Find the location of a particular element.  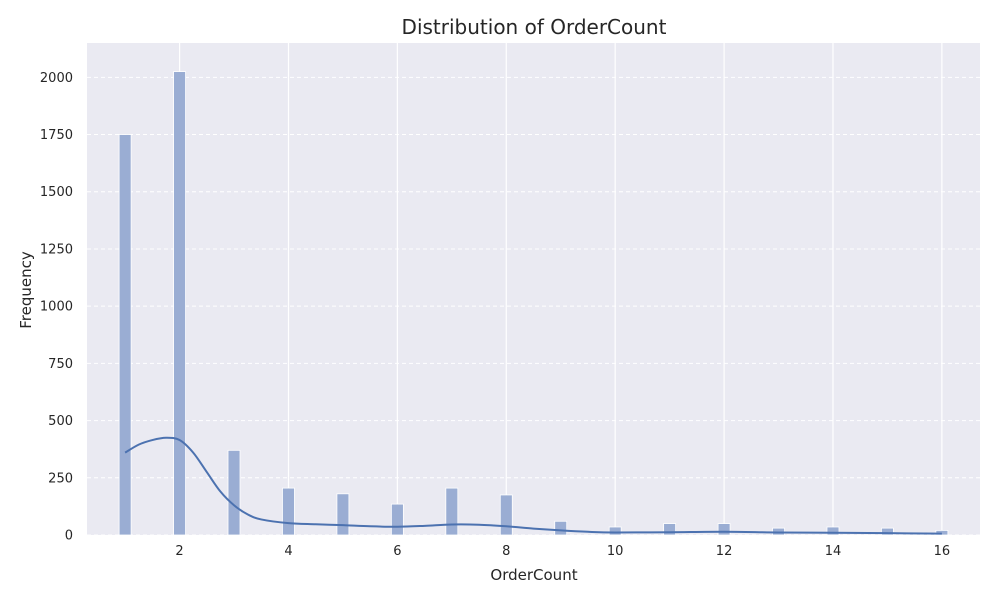

y-axis-ticks: 0 250 500 750 1000 1250 1500 1750 2000 is located at coordinates (56, 307).